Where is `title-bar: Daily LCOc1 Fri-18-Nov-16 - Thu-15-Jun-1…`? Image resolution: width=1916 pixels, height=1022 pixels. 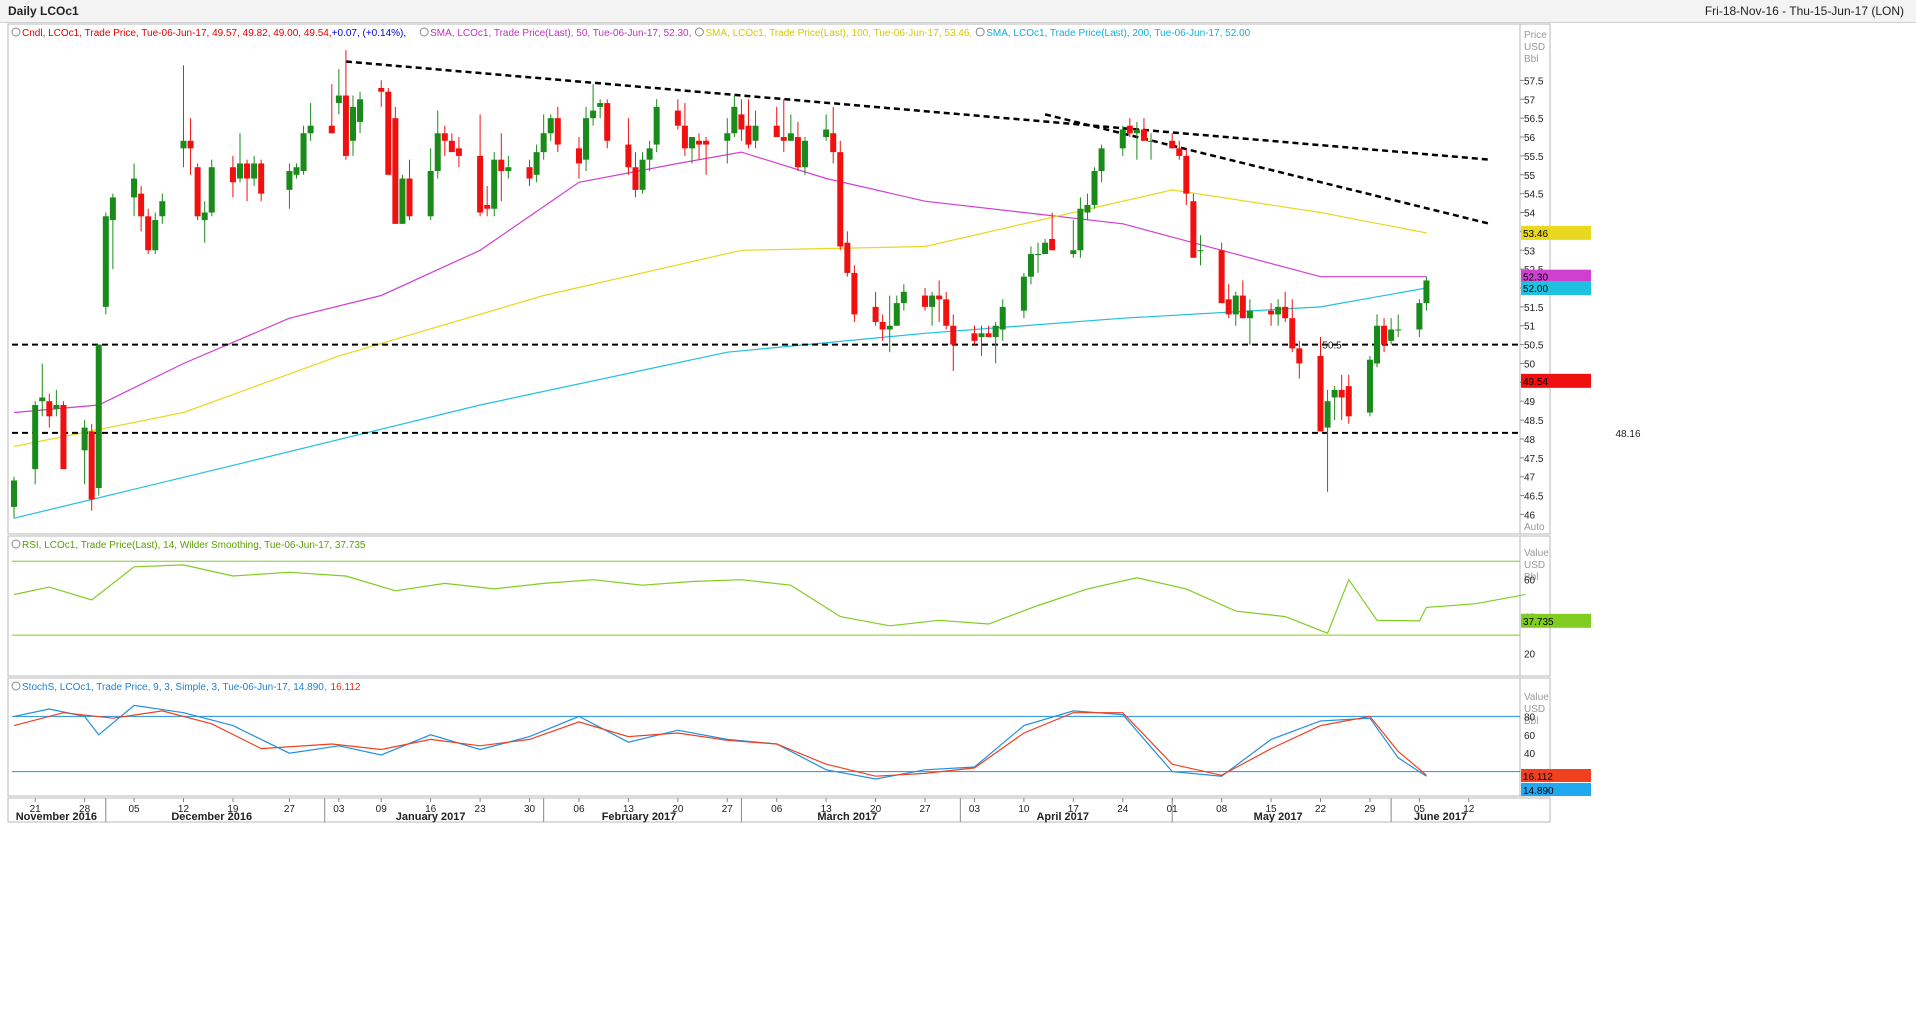 title-bar: Daily LCOc1 Fri-18-Nov-16 - Thu-15-Jun-1… is located at coordinates (958, 11).